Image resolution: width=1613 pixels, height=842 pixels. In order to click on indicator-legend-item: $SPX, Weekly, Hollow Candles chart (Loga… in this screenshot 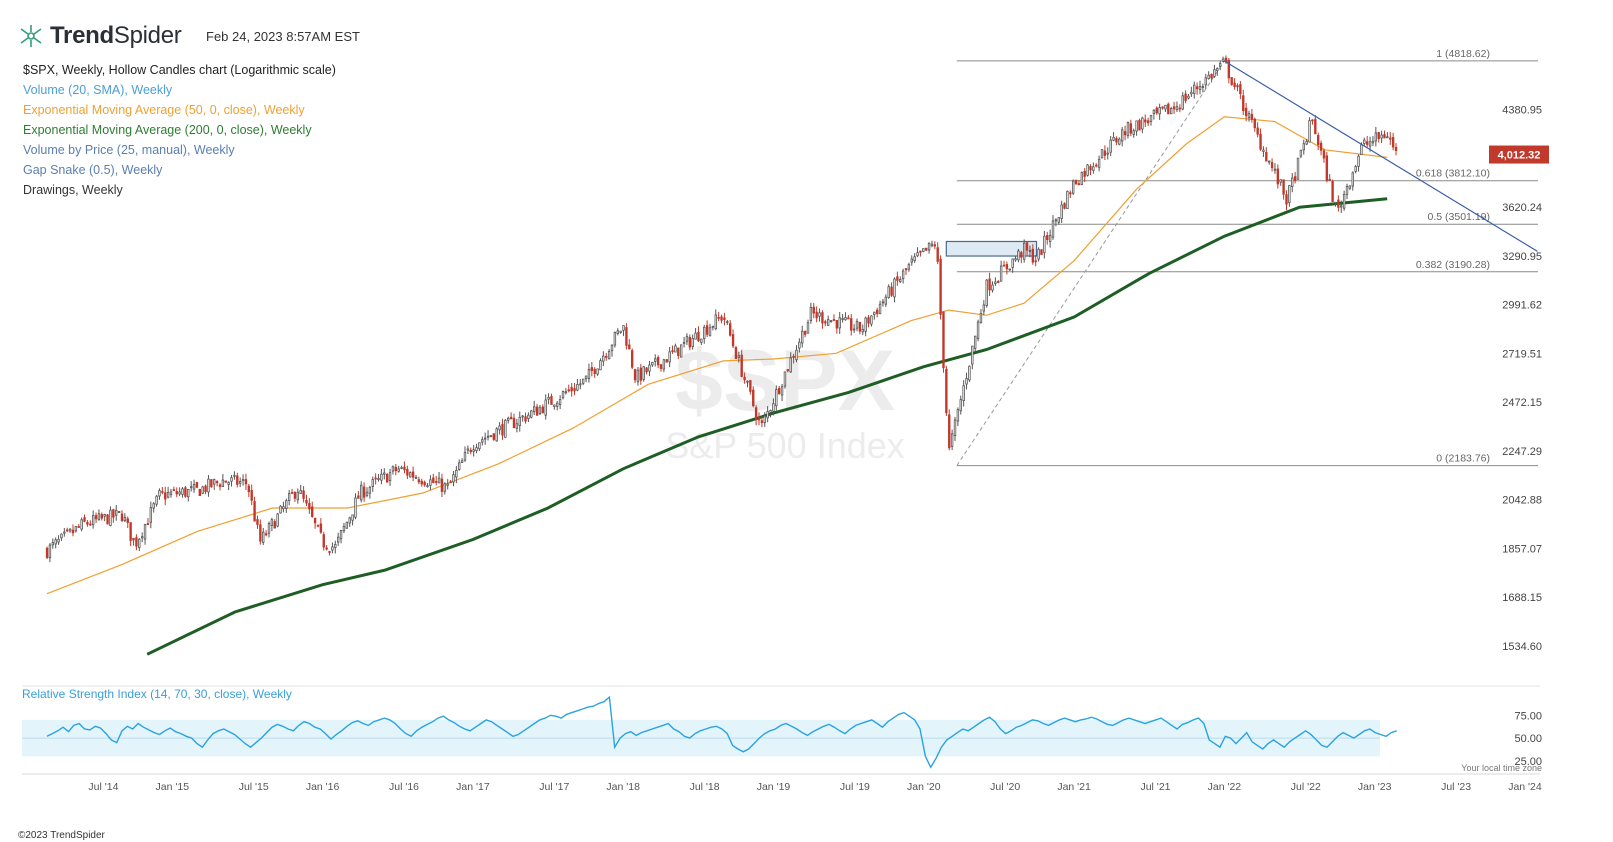, I will do `click(179, 70)`.